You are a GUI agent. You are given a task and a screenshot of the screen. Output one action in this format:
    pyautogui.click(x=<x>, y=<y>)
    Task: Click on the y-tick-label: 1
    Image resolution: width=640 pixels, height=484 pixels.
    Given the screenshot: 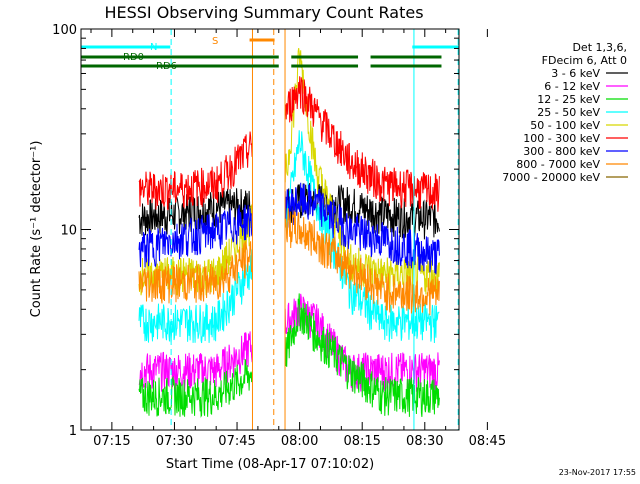 What is the action you would take?
    pyautogui.click(x=73, y=431)
    